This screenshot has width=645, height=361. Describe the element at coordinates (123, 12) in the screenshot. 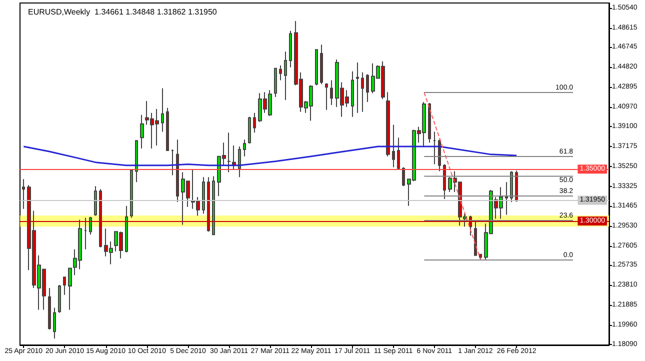

I see `text: EURUSD,Weekly 1.34661 1.34848 1.31862 1.31950` at that location.